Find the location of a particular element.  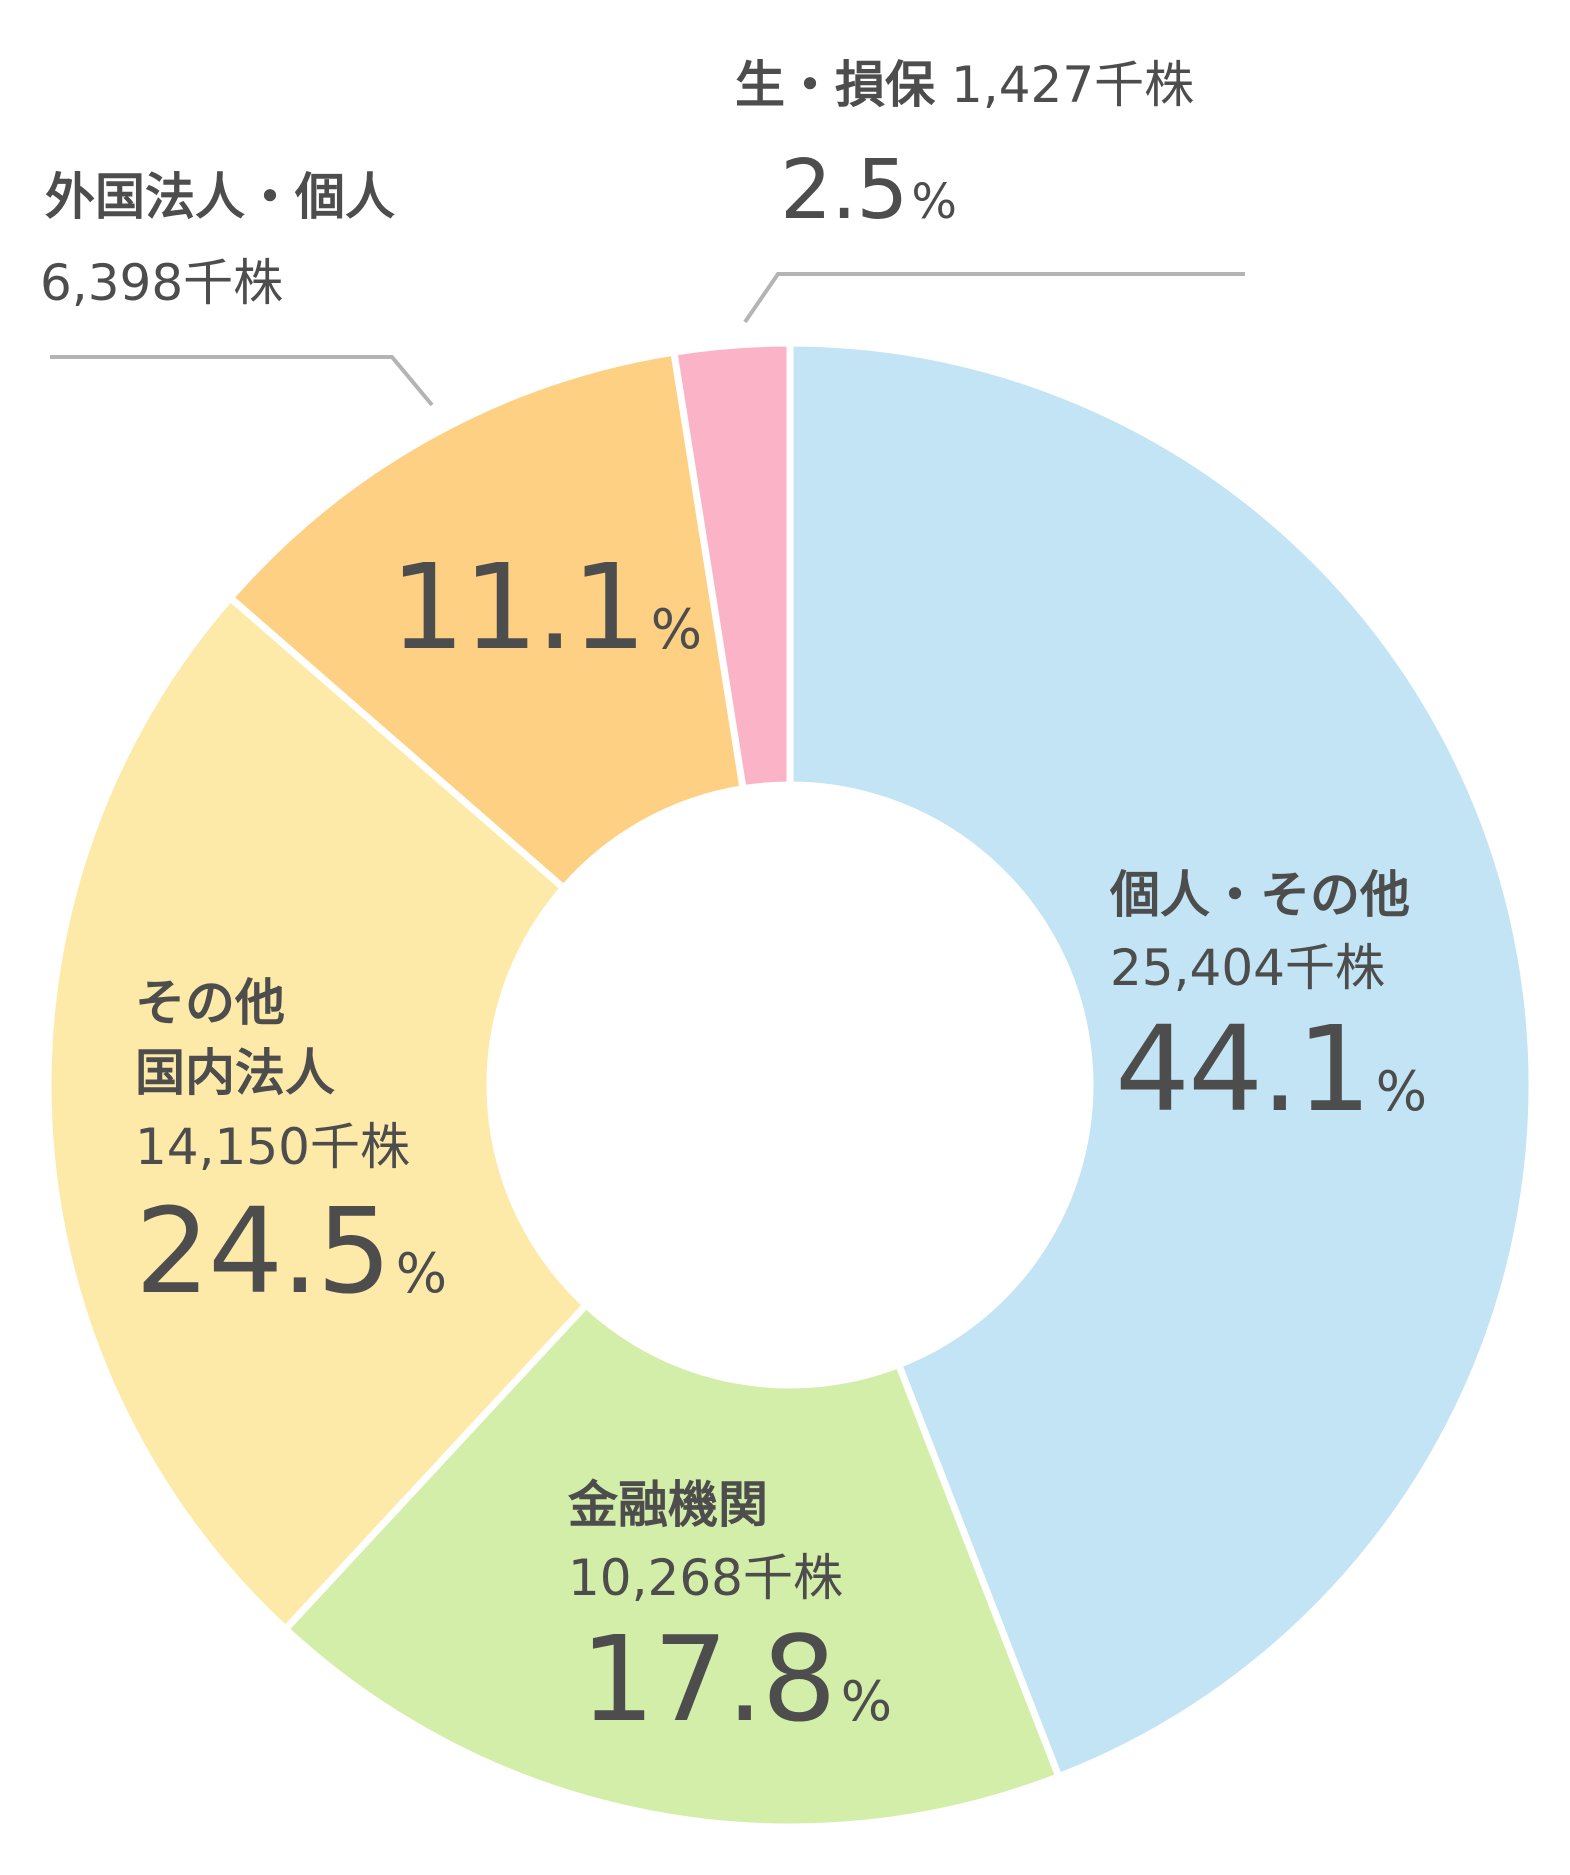

slice-percent-other-corp: 24.5% is located at coordinates (291, 1251).